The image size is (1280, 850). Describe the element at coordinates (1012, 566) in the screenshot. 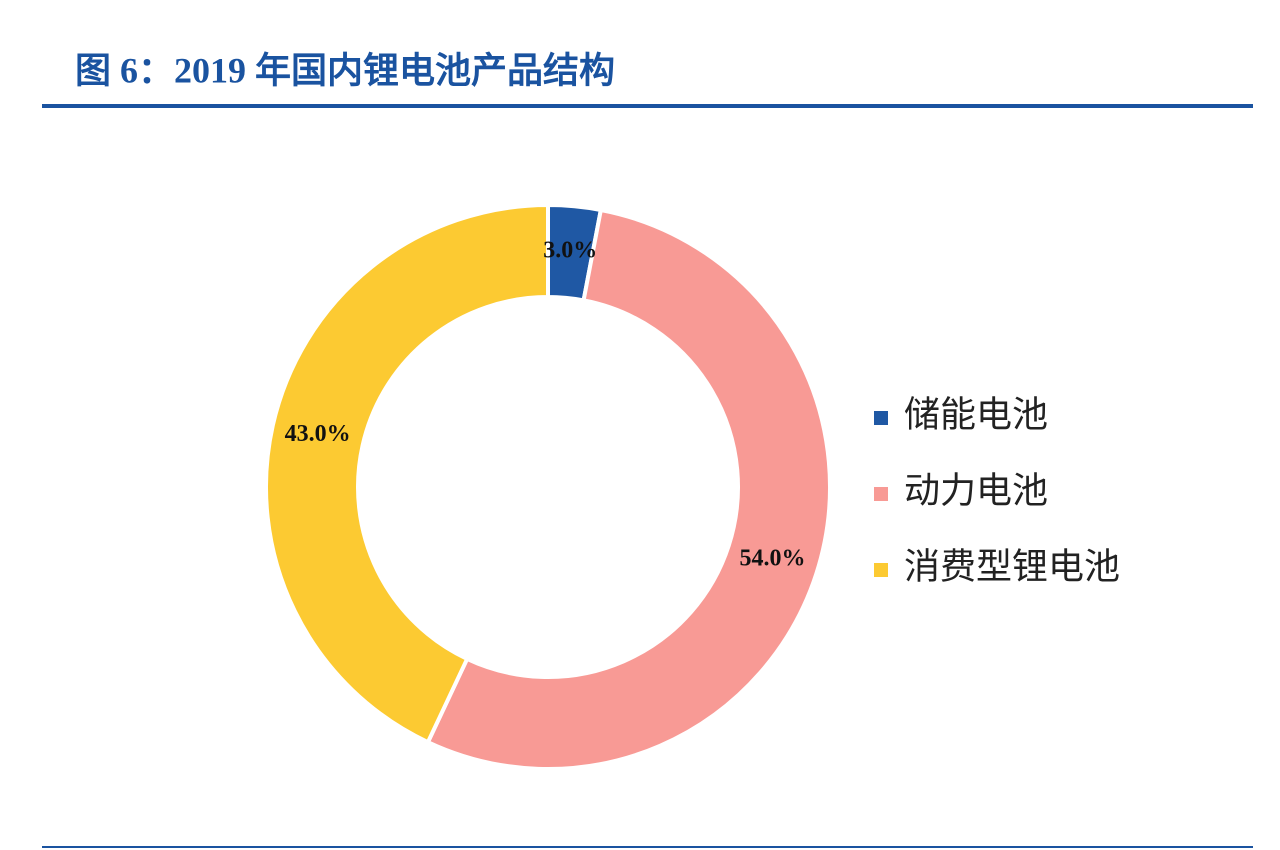

I see `legend-label: 消费型锂电池` at that location.